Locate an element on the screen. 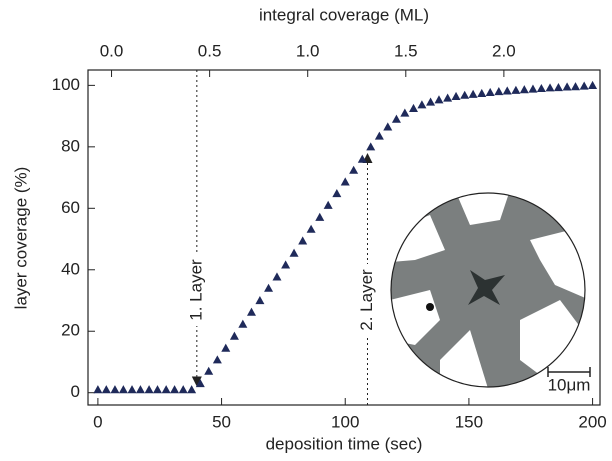  x-tick-label: 100 is located at coordinates (345, 421).